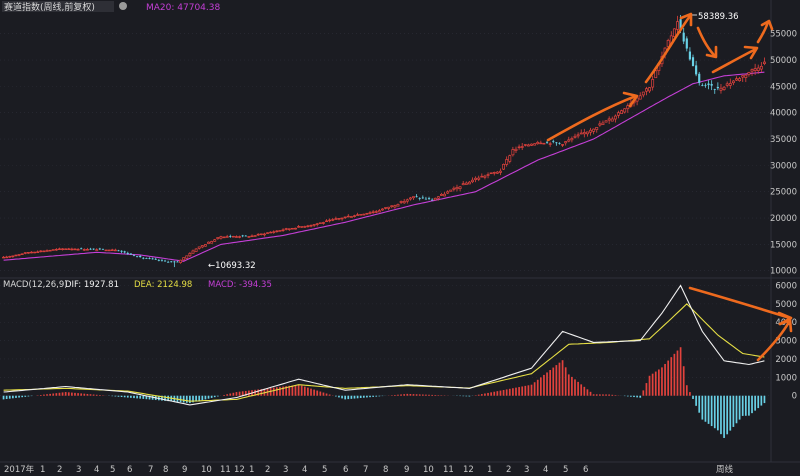 The width and height of the screenshot is (800, 476). I want to click on annotation-arrowhead-top, so click(686, 19).